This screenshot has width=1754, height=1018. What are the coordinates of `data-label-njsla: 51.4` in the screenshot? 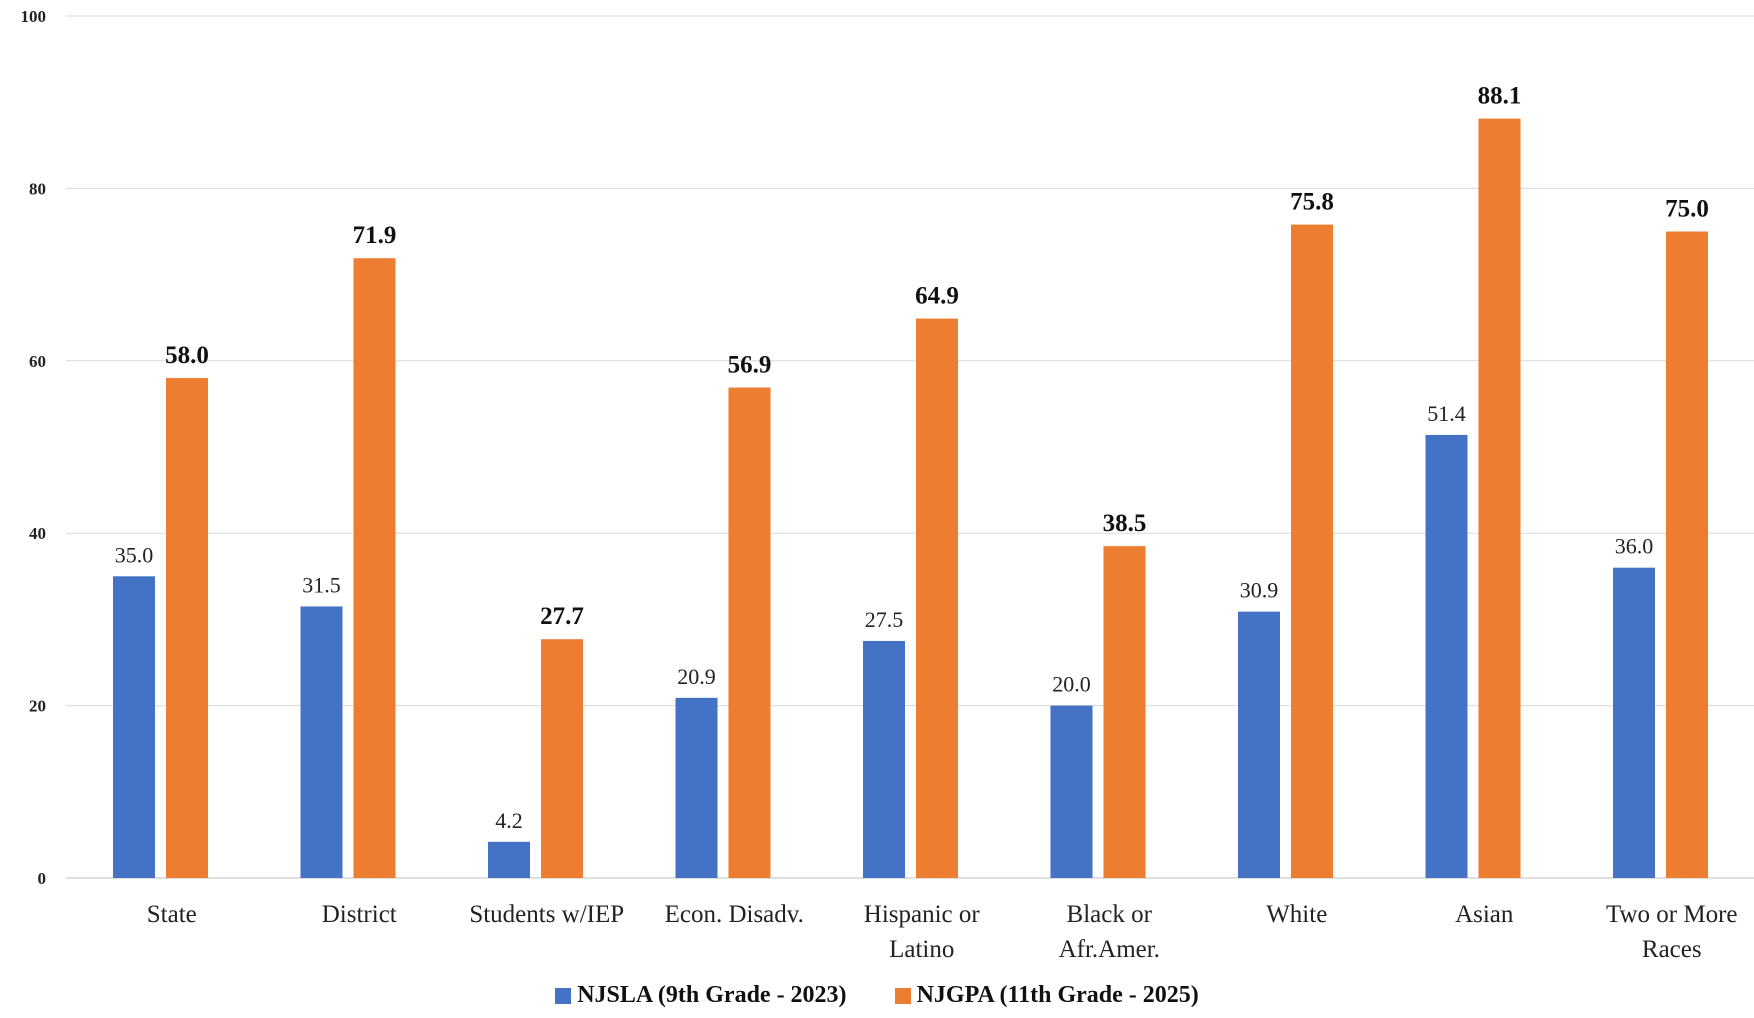 It's located at (1446, 413).